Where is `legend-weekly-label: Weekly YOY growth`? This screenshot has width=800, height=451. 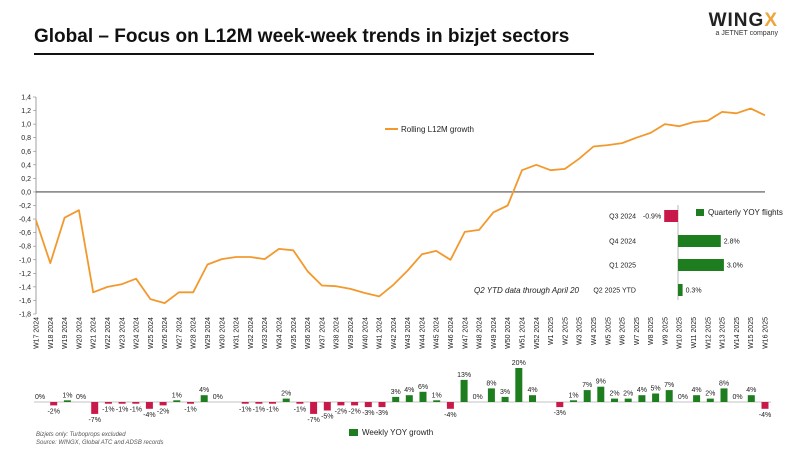 legend-weekly-label: Weekly YOY growth is located at coordinates (397, 432).